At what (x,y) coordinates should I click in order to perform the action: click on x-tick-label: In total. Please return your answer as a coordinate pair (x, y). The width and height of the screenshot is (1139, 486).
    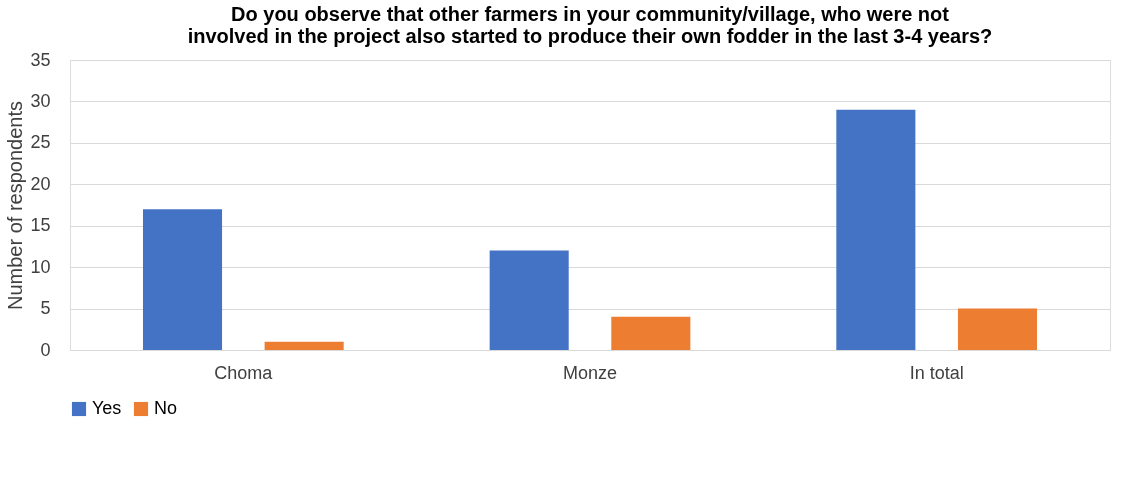
    Looking at the image, I should click on (936, 372).